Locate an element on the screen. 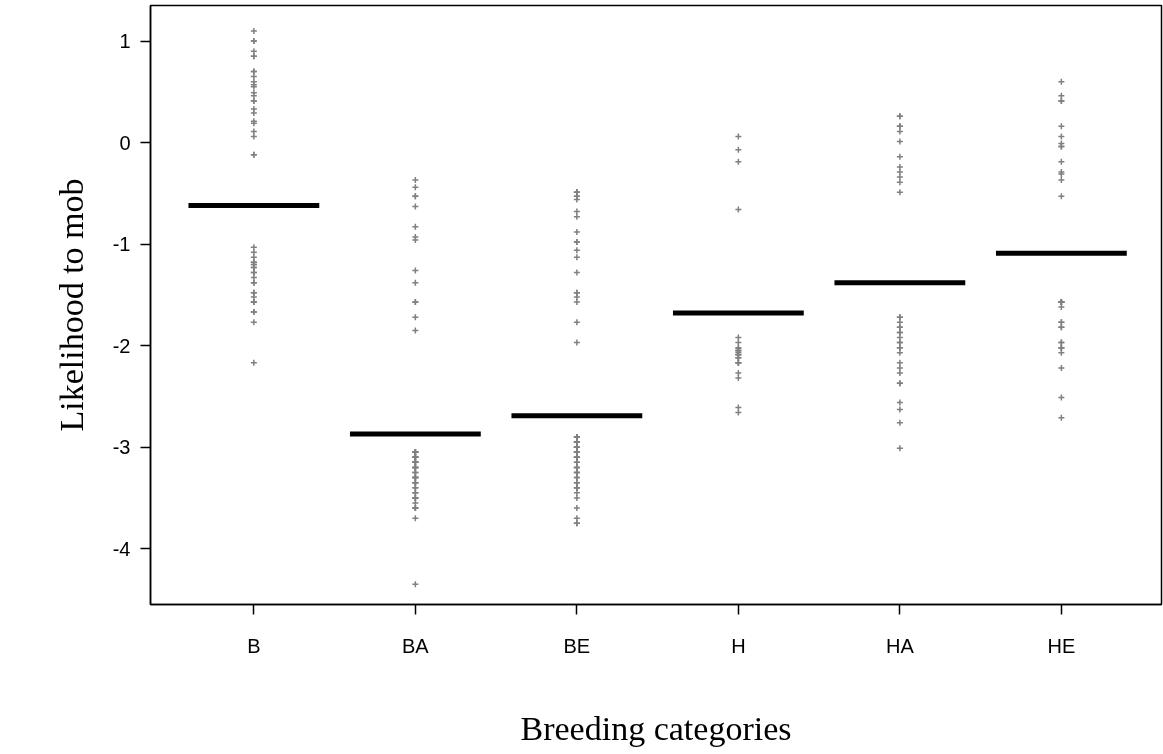  y-tick-label: -3 is located at coordinates (121, 447).